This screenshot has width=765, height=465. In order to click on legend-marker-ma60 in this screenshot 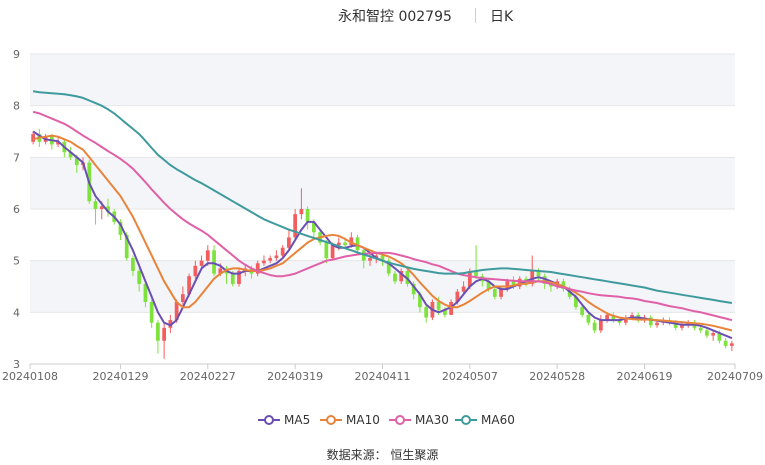, I will do `click(466, 420)`.